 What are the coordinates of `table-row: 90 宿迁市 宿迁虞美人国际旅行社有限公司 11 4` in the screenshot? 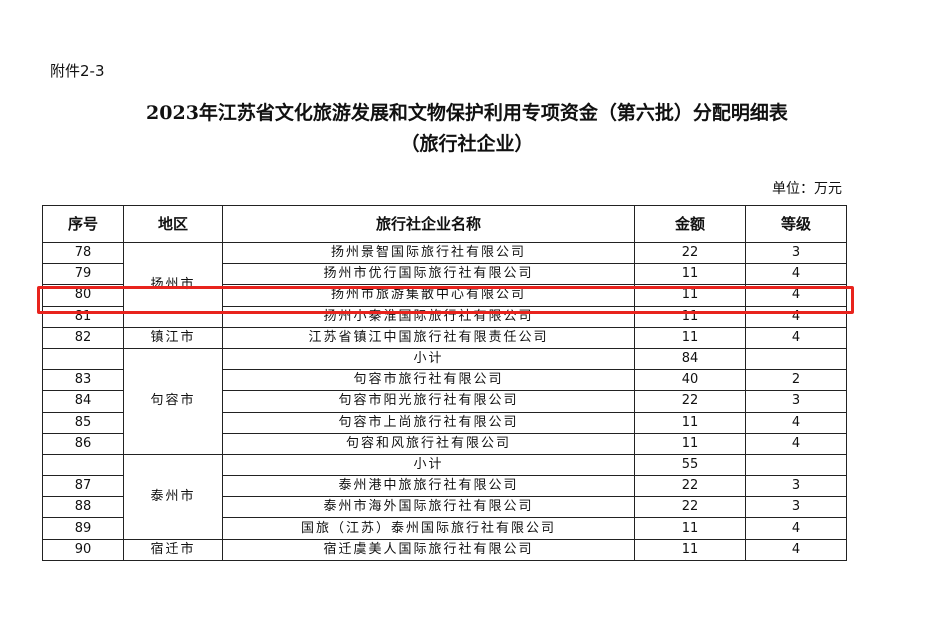 It's located at (444, 549).